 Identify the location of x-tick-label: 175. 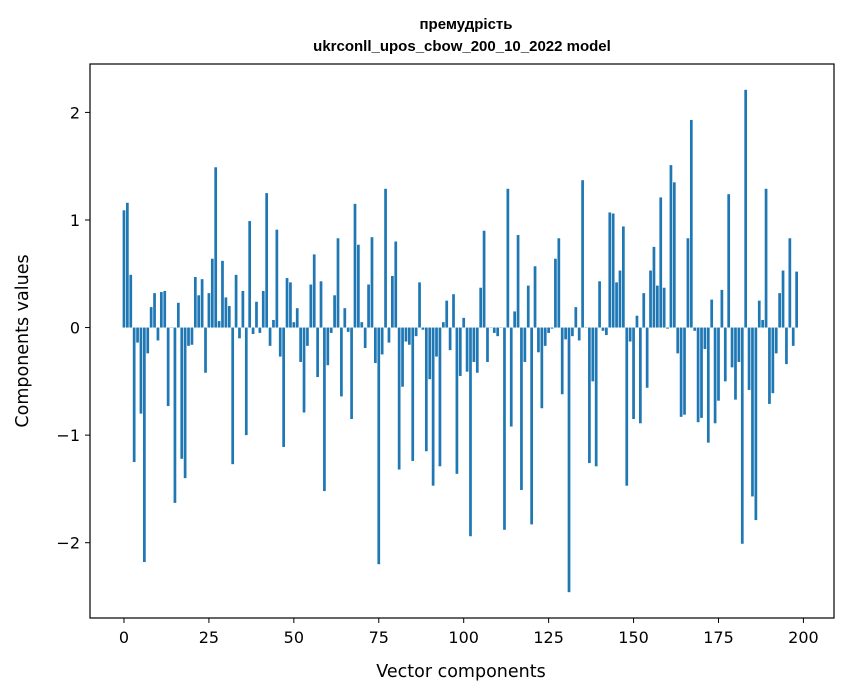
(718, 637).